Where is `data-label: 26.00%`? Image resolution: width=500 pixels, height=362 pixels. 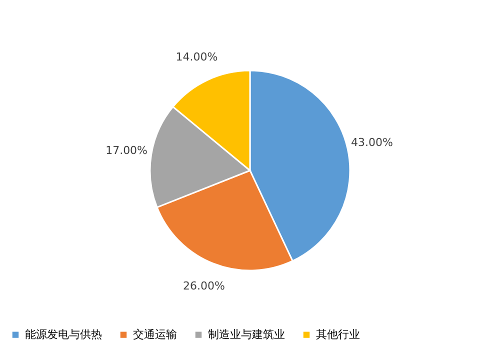 data-label: 26.00% is located at coordinates (204, 286).